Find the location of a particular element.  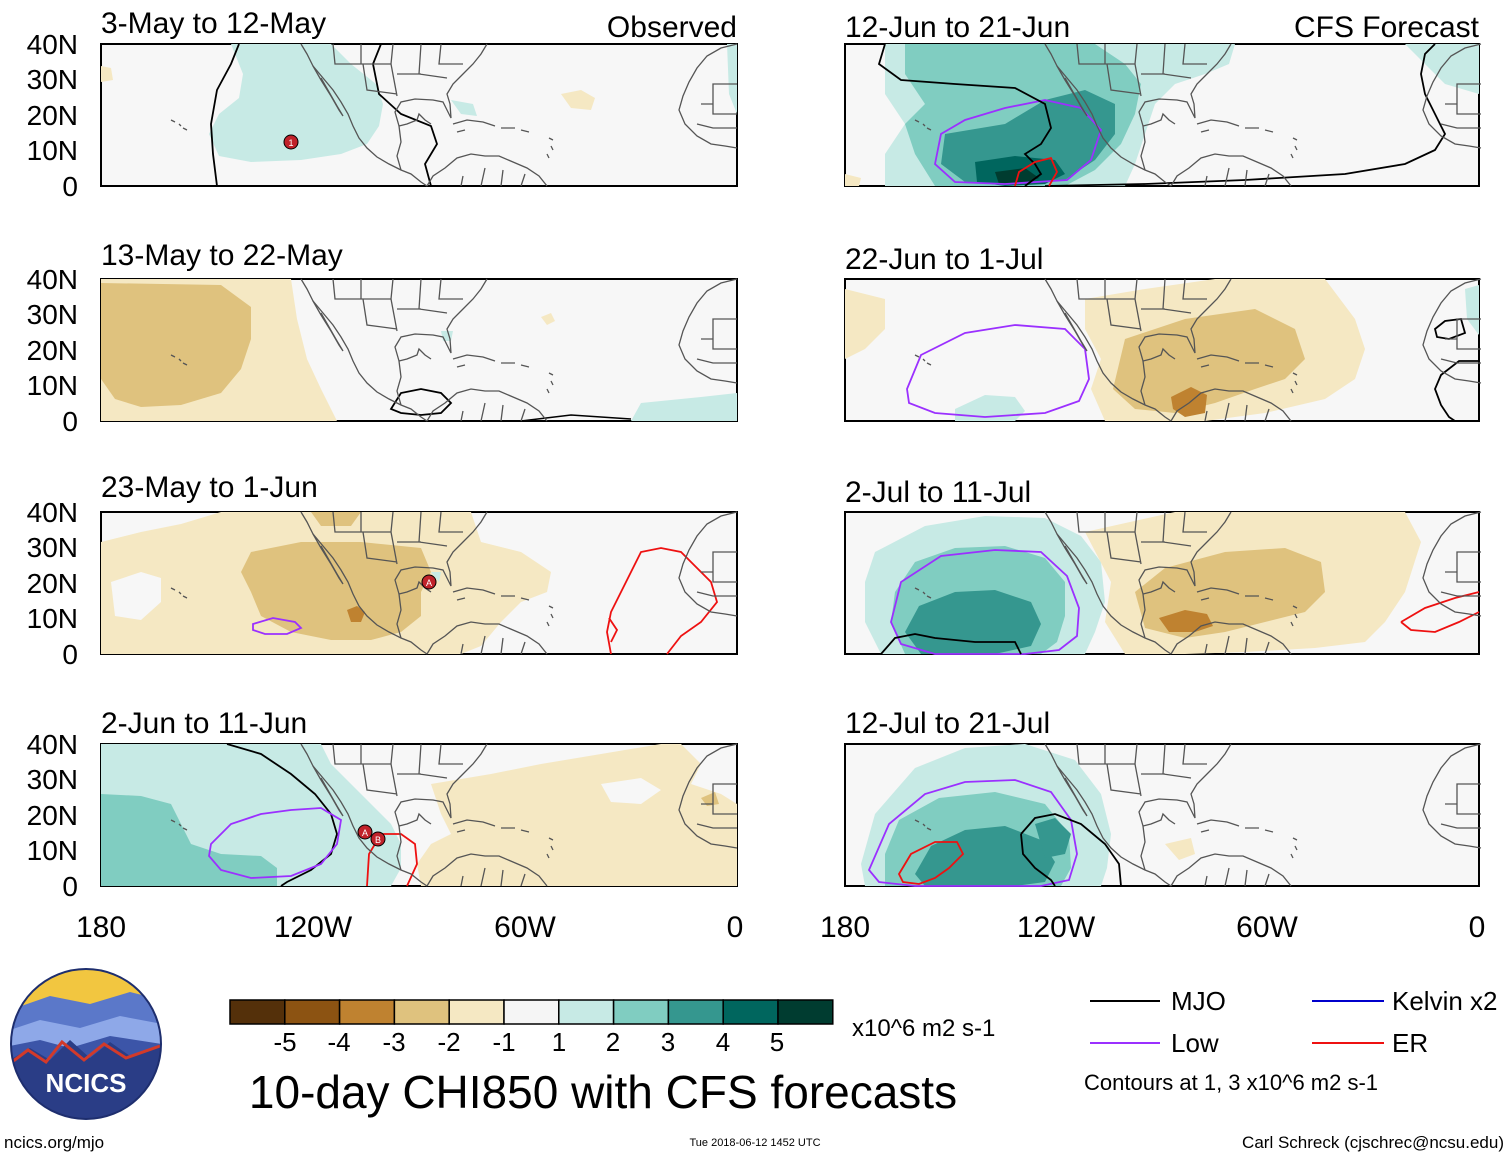

footer-author: Carl Schreck (cjschrec@ncsu.edu) is located at coordinates (1373, 1142).